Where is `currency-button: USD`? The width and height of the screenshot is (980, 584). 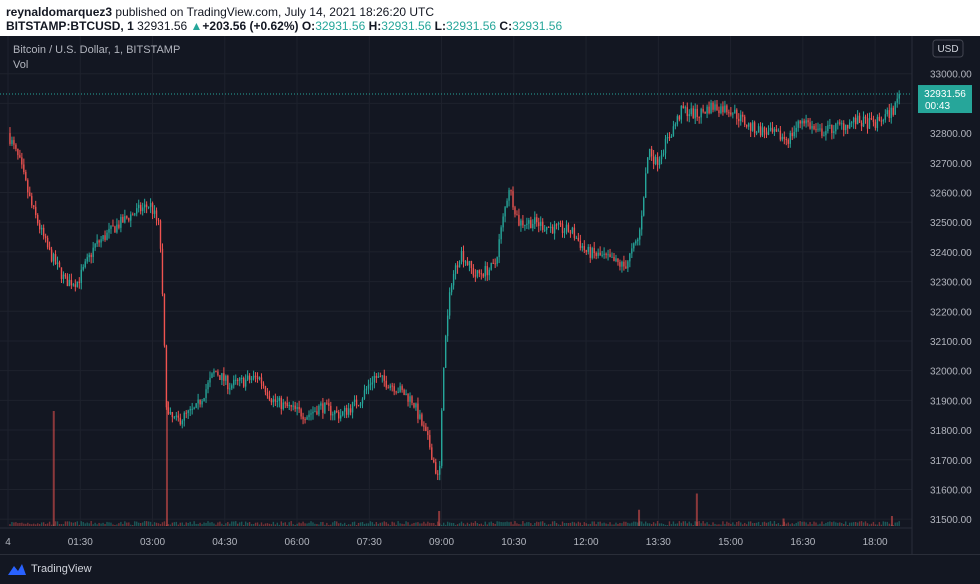 currency-button: USD is located at coordinates (948, 48).